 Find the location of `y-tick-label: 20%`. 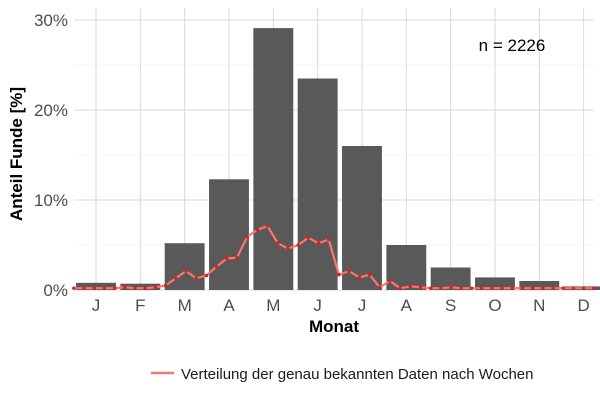

y-tick-label: 20% is located at coordinates (51, 110).